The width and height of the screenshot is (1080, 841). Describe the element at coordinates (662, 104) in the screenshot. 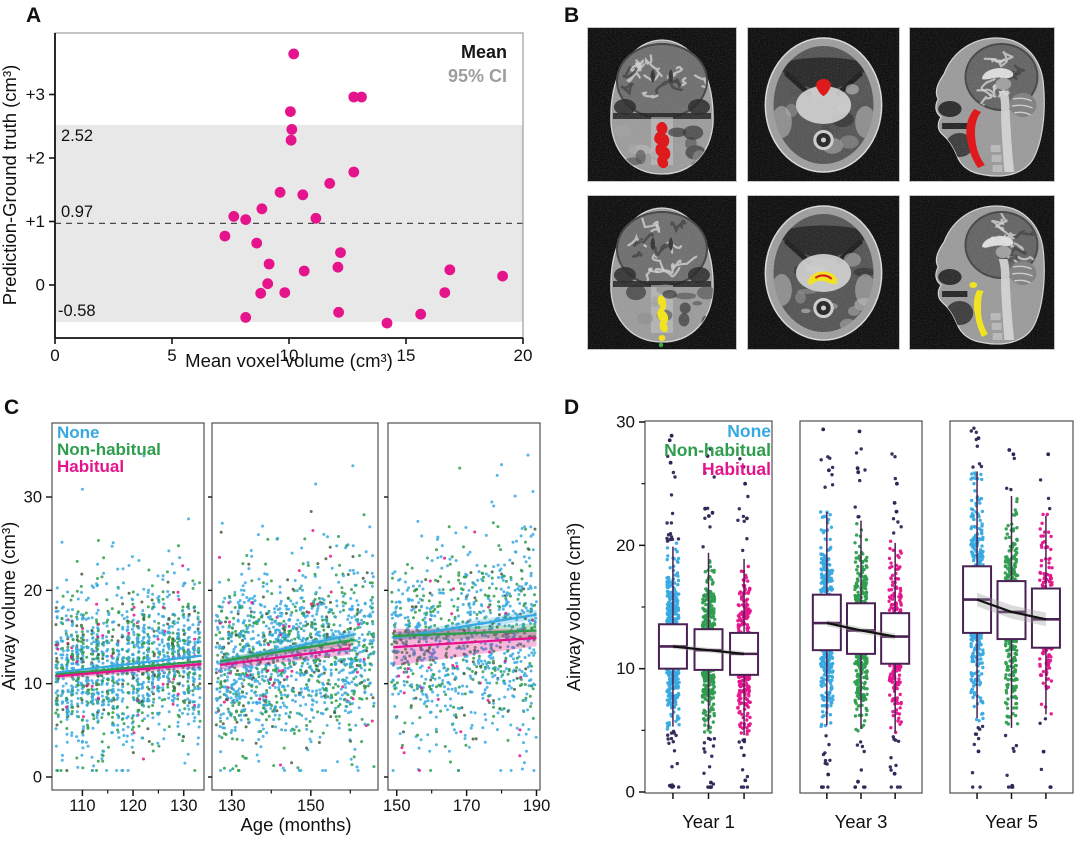

I see `mri-coronal-red` at that location.